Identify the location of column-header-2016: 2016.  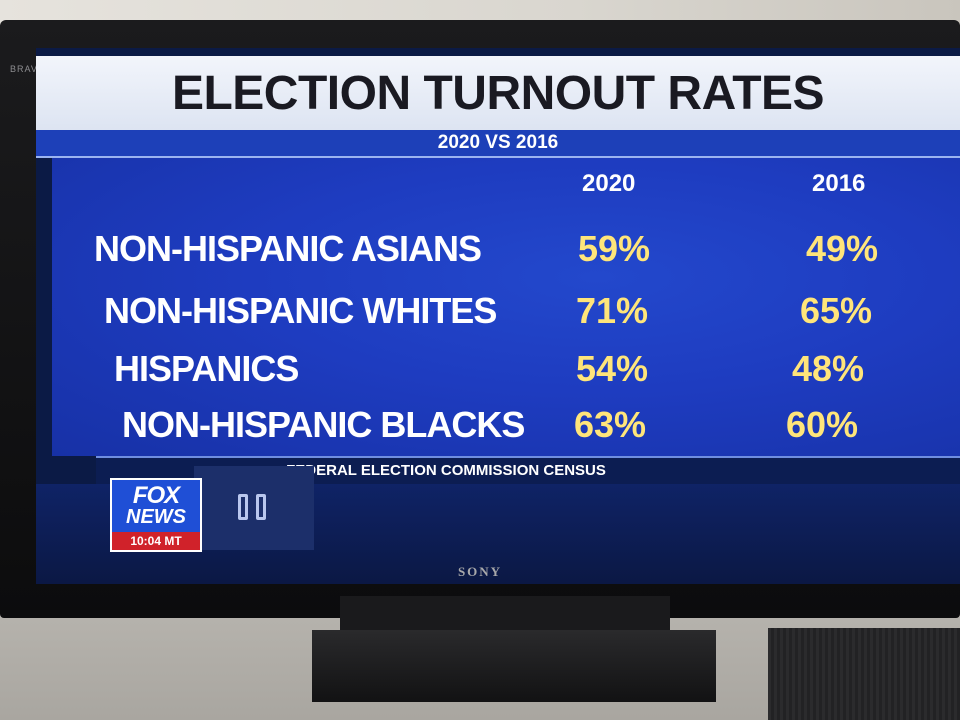
(839, 183).